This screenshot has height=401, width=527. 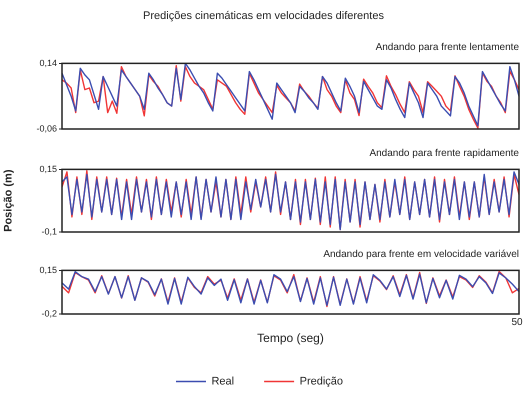 I want to click on chart-title: Andando para frente em velocidade variável, so click(x=421, y=254).